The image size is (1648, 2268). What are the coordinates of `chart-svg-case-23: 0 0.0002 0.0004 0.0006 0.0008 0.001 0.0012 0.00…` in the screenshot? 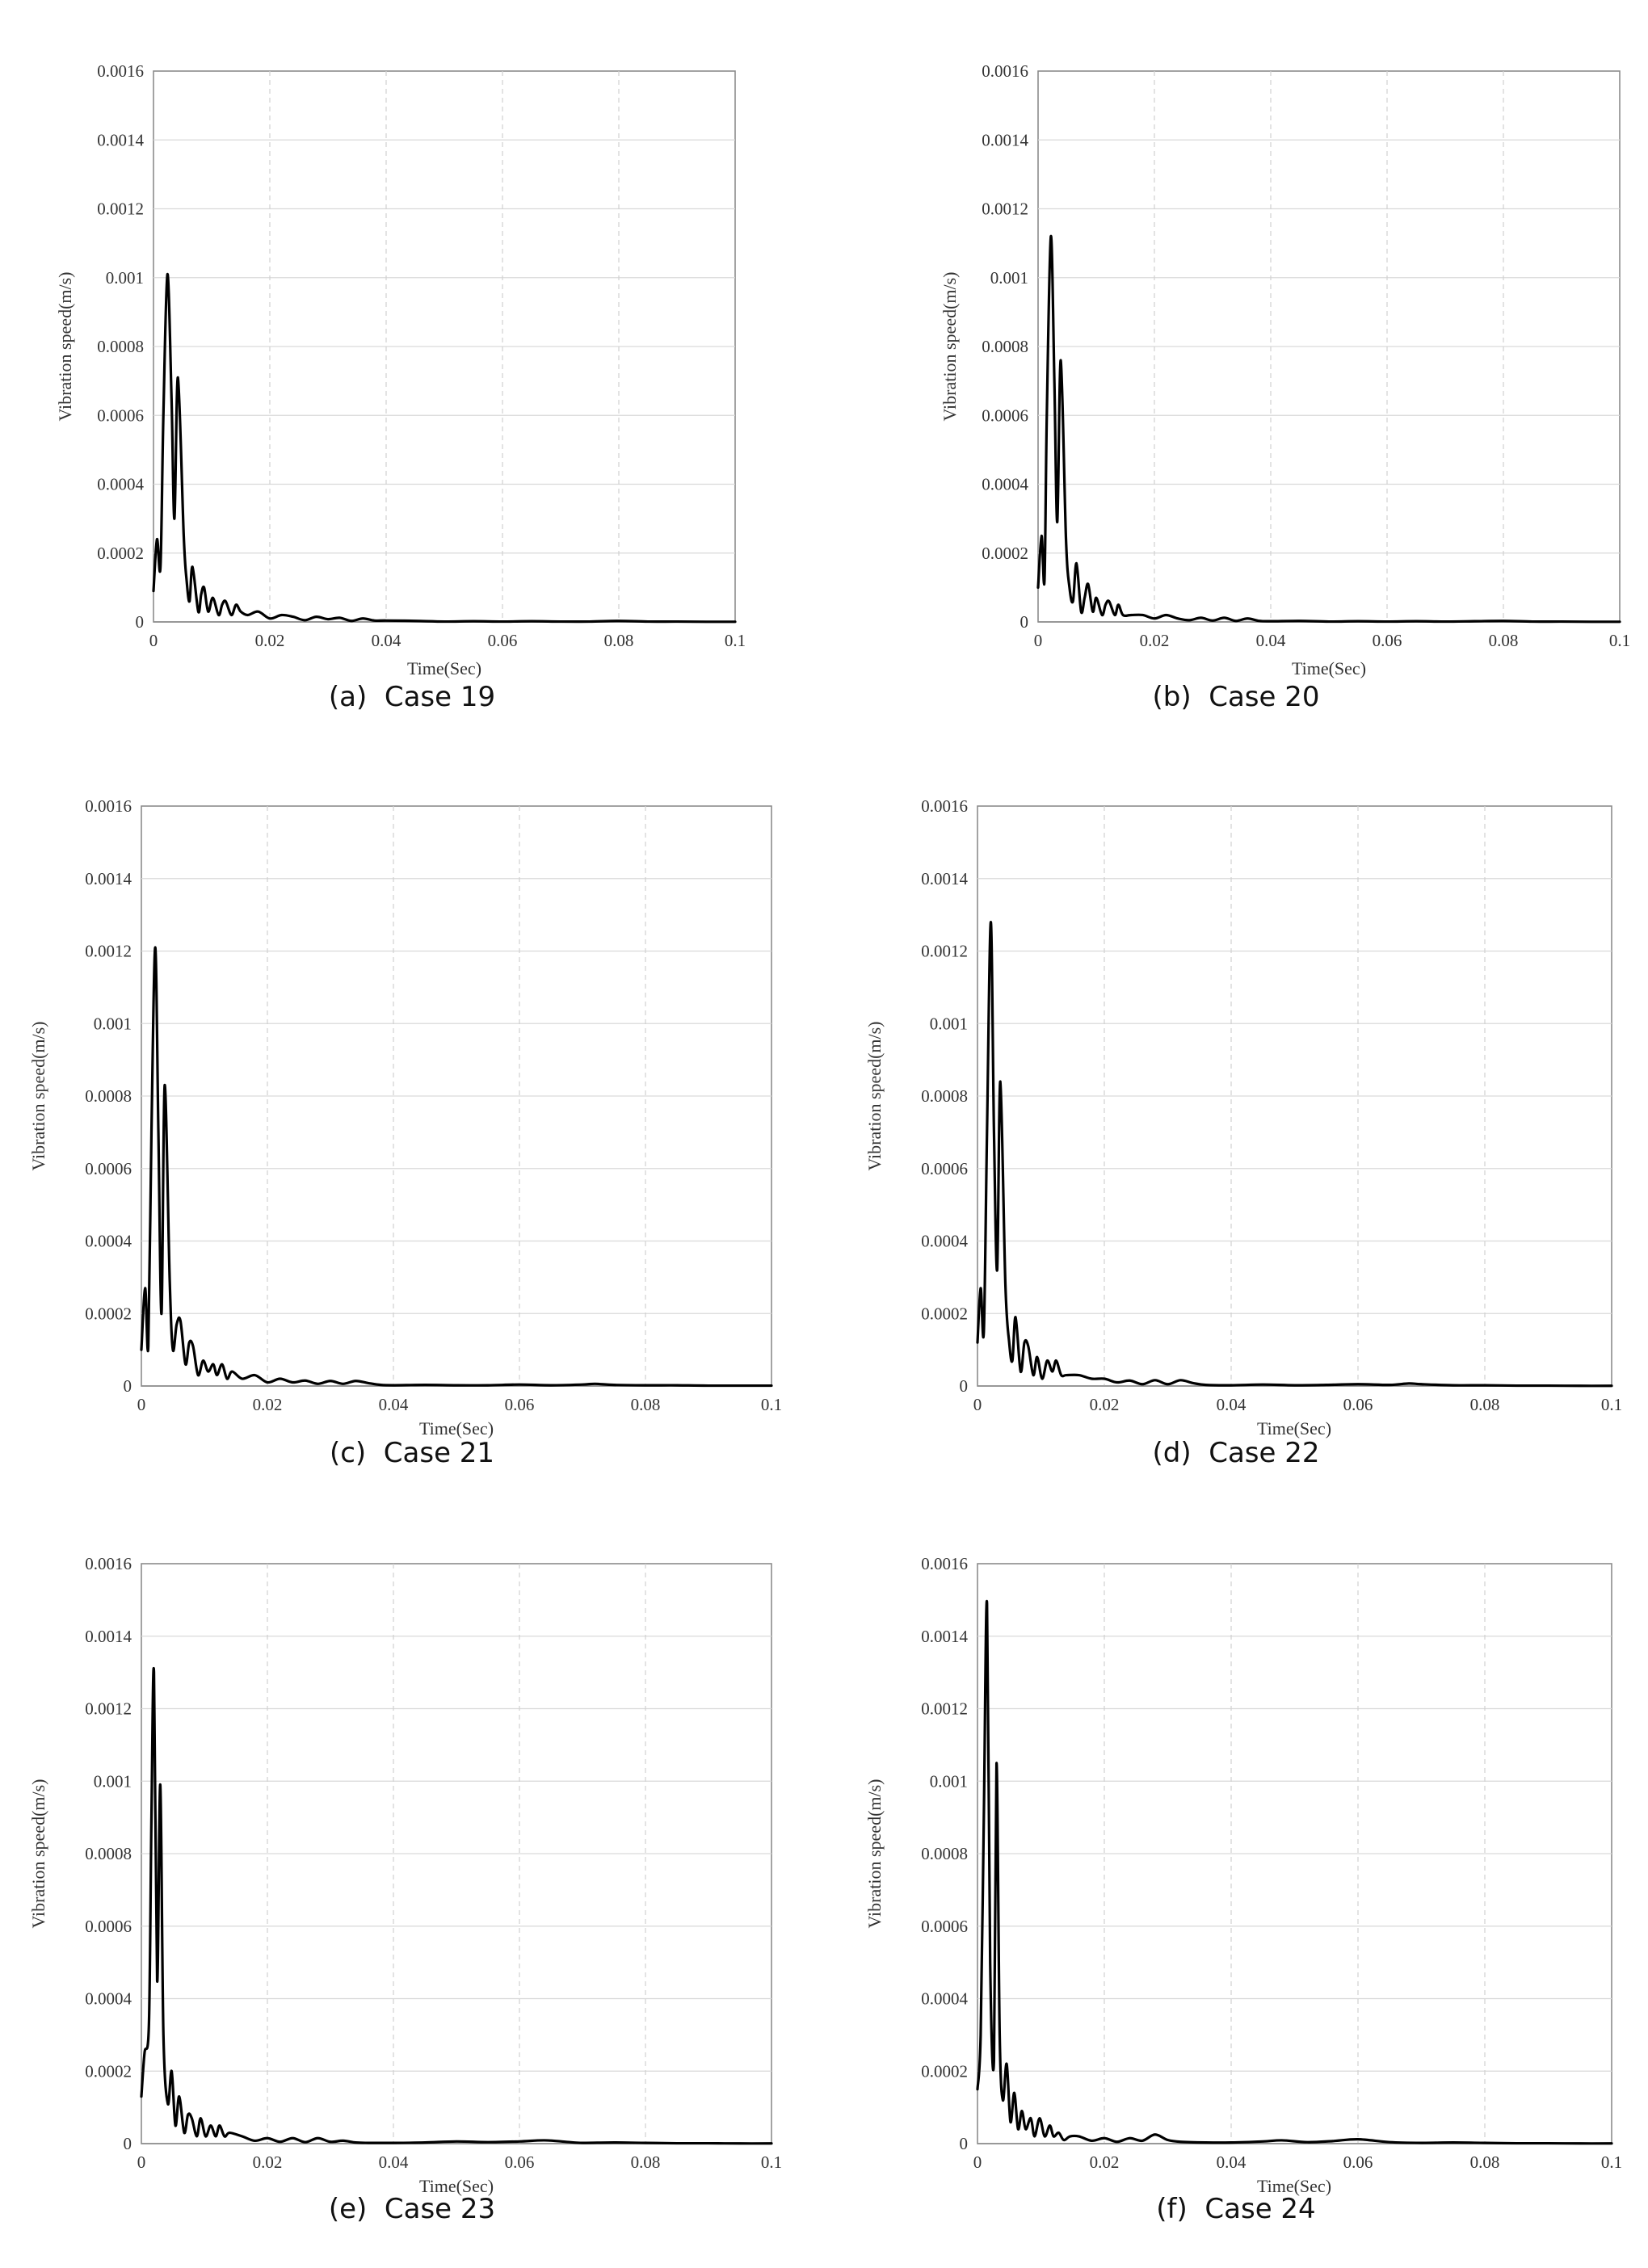 It's located at (405, 1875).